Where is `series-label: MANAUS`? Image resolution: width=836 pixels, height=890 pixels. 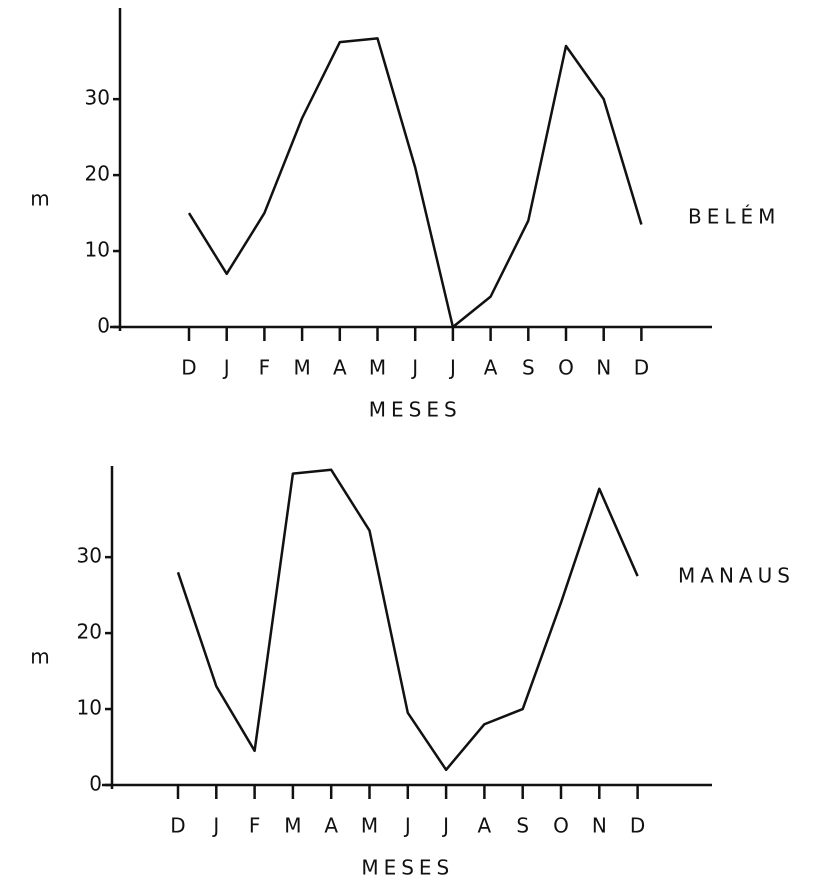 series-label: MANAUS is located at coordinates (736, 576).